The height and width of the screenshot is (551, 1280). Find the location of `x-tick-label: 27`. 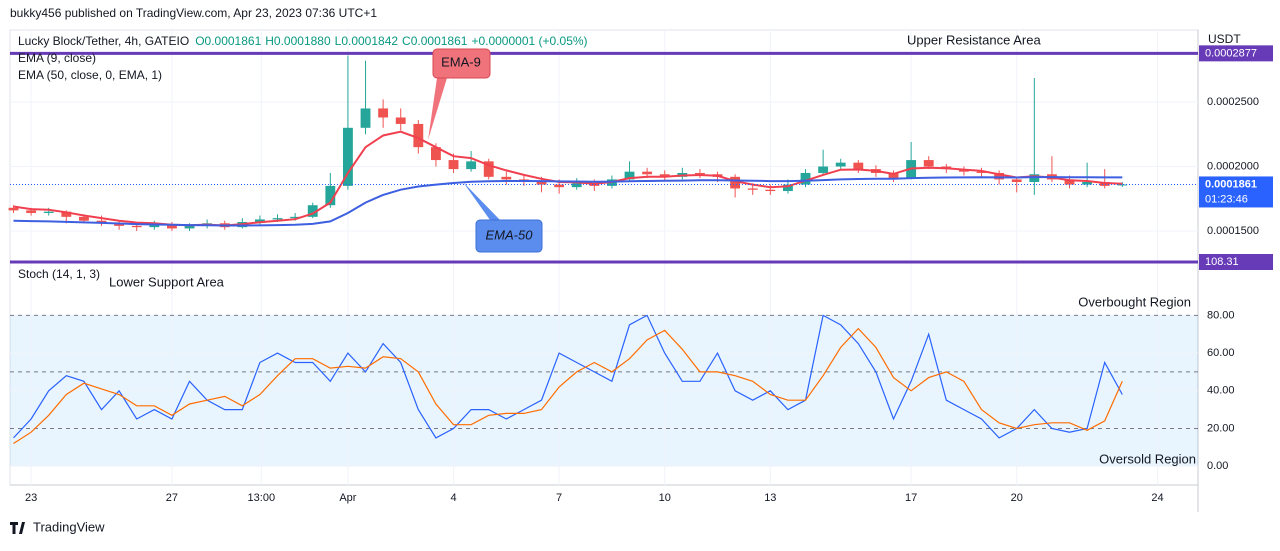

x-tick-label: 27 is located at coordinates (172, 498).